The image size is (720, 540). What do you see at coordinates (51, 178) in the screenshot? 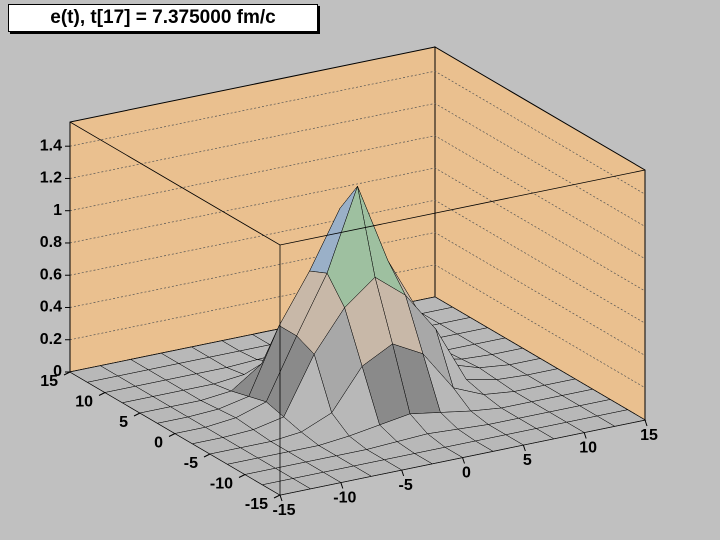
I see `z-tick-label: 1.2` at bounding box center [51, 178].